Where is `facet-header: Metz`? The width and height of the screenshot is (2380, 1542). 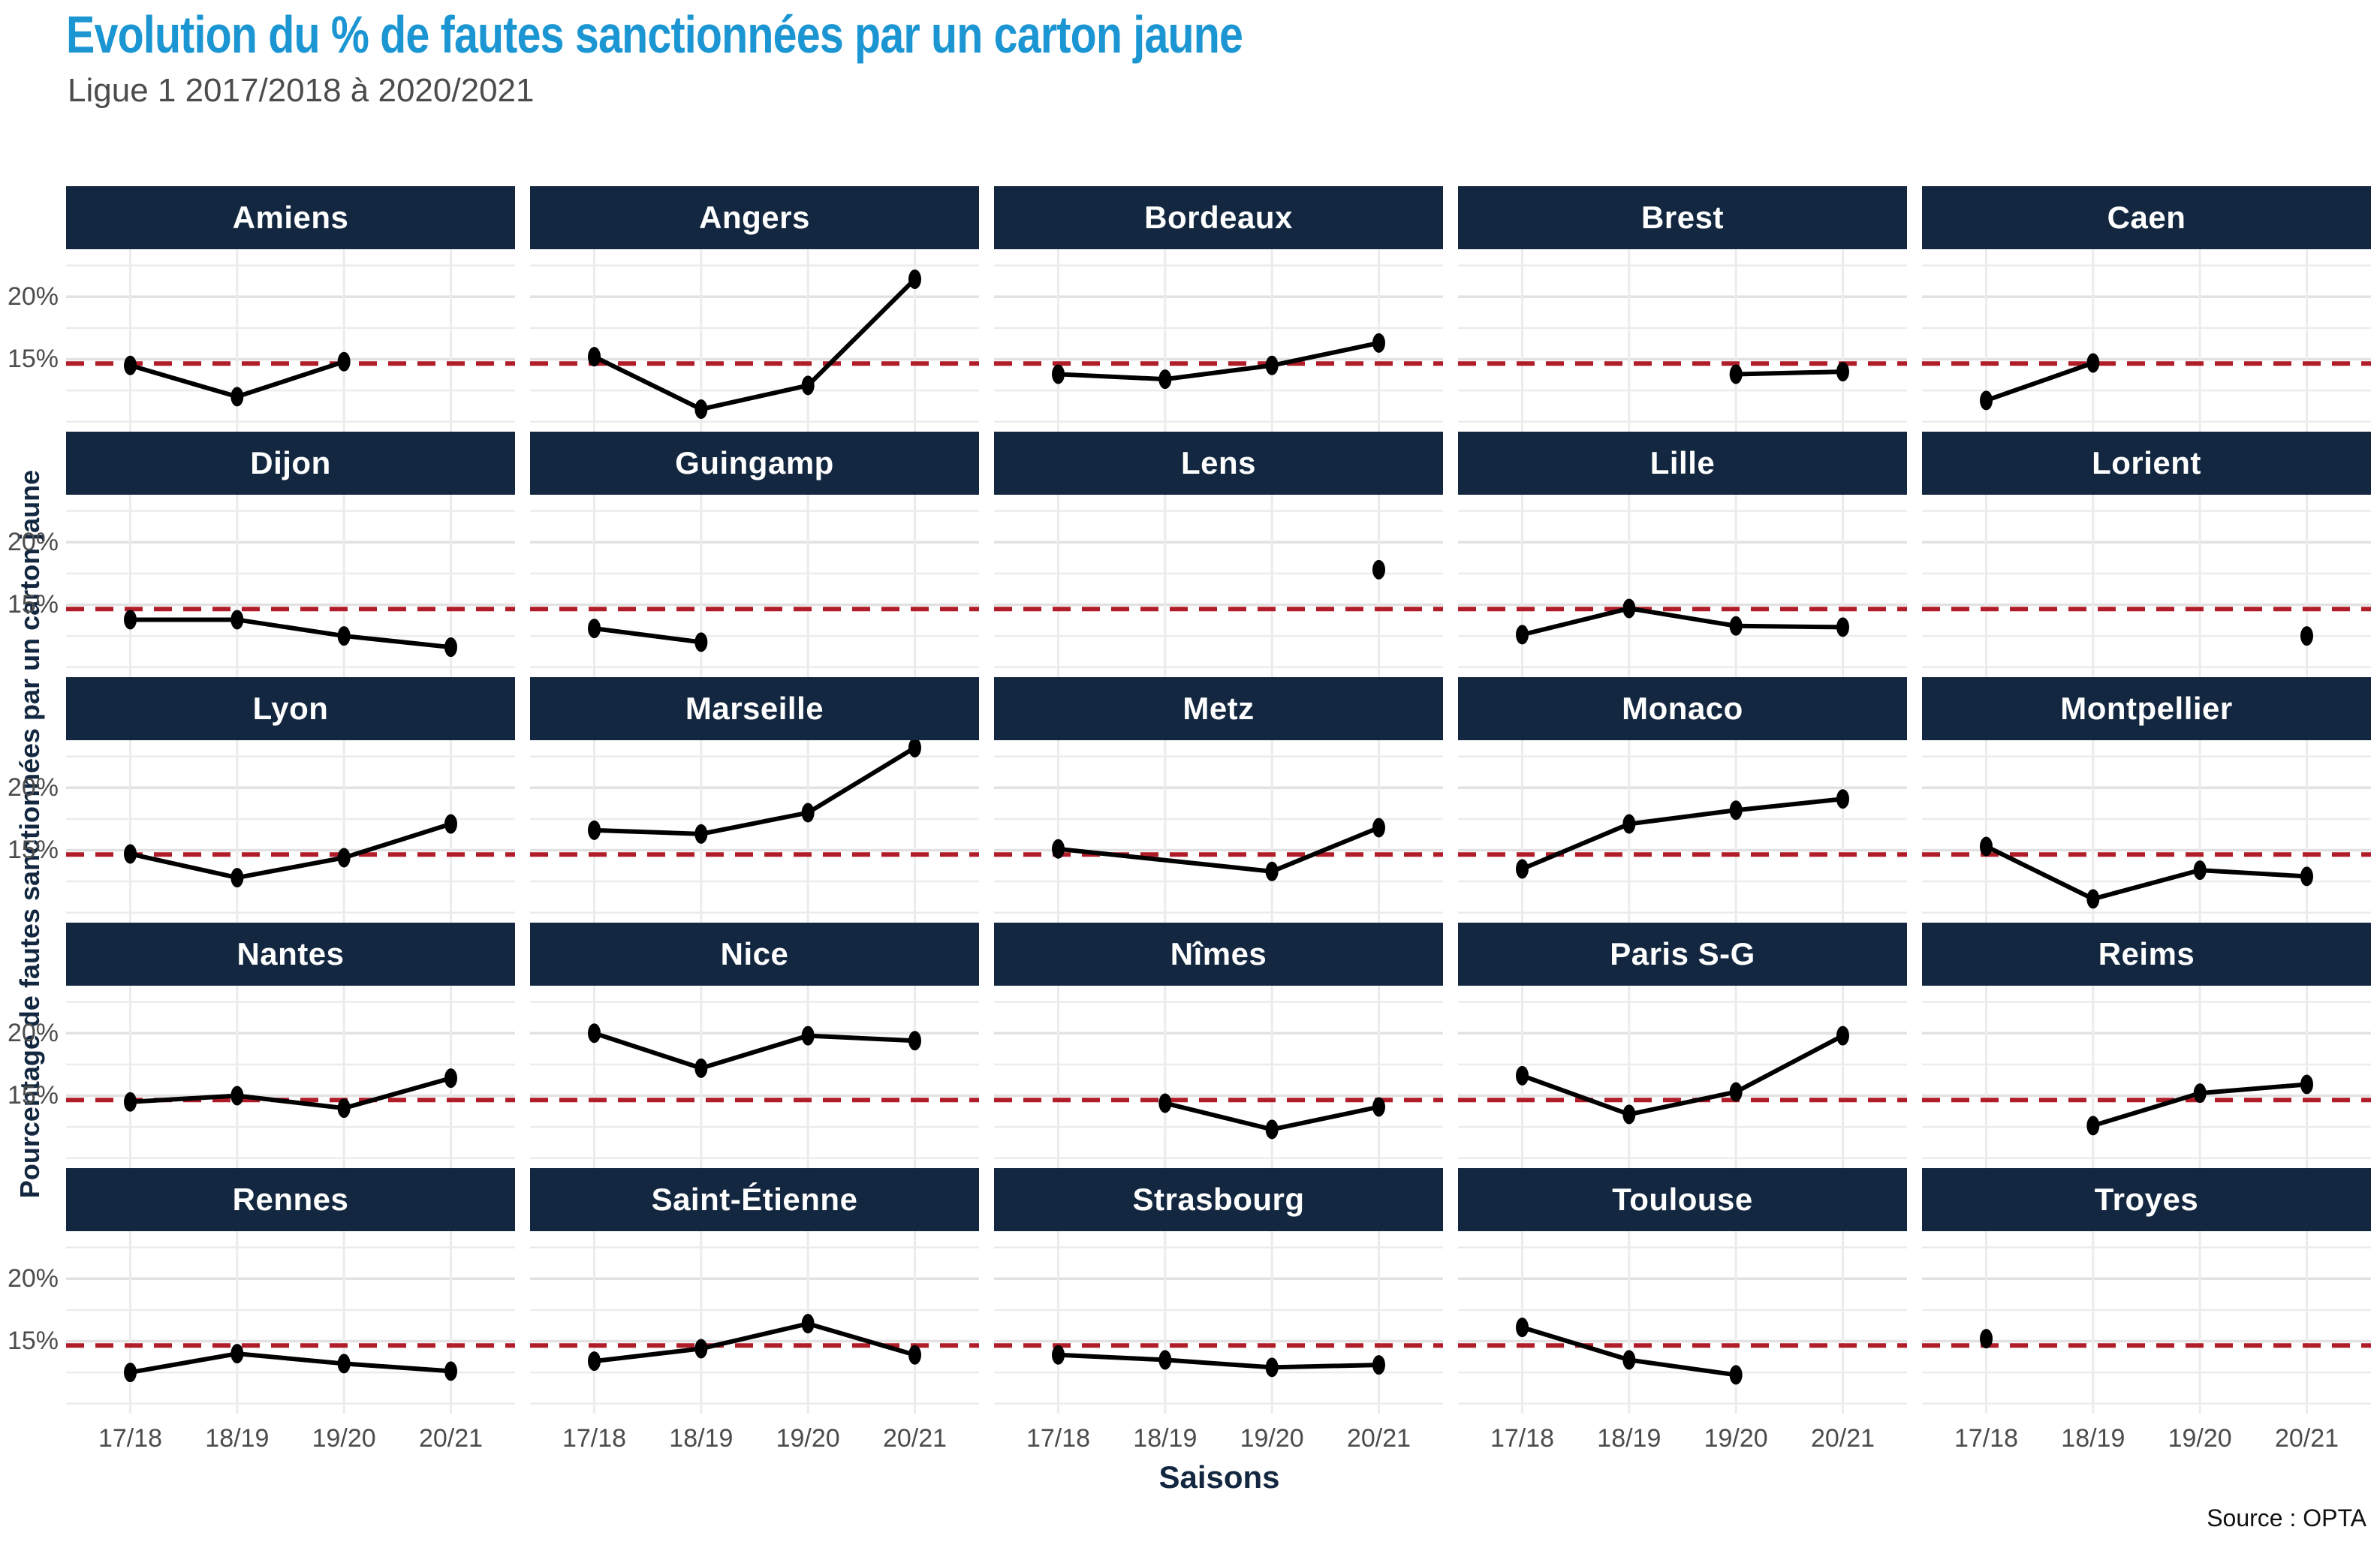
facet-header: Metz is located at coordinates (1218, 708).